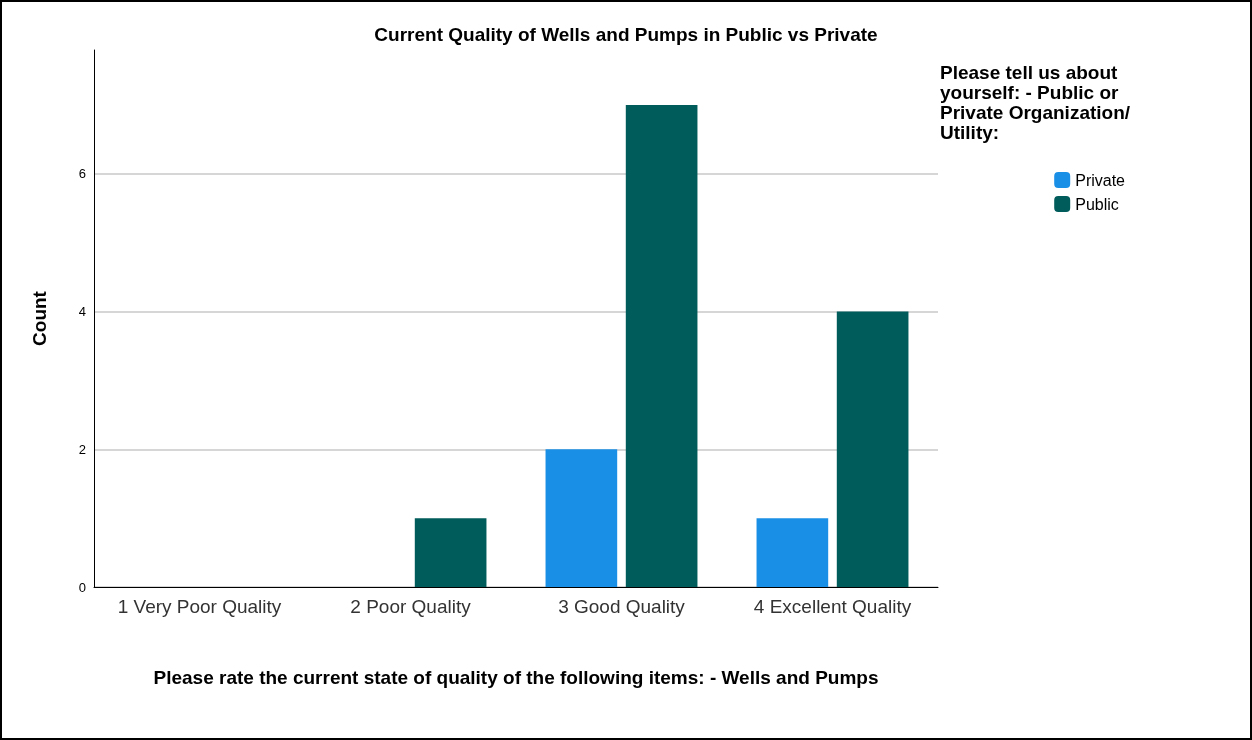 The width and height of the screenshot is (1252, 740). I want to click on legend-label: Private, so click(1100, 180).